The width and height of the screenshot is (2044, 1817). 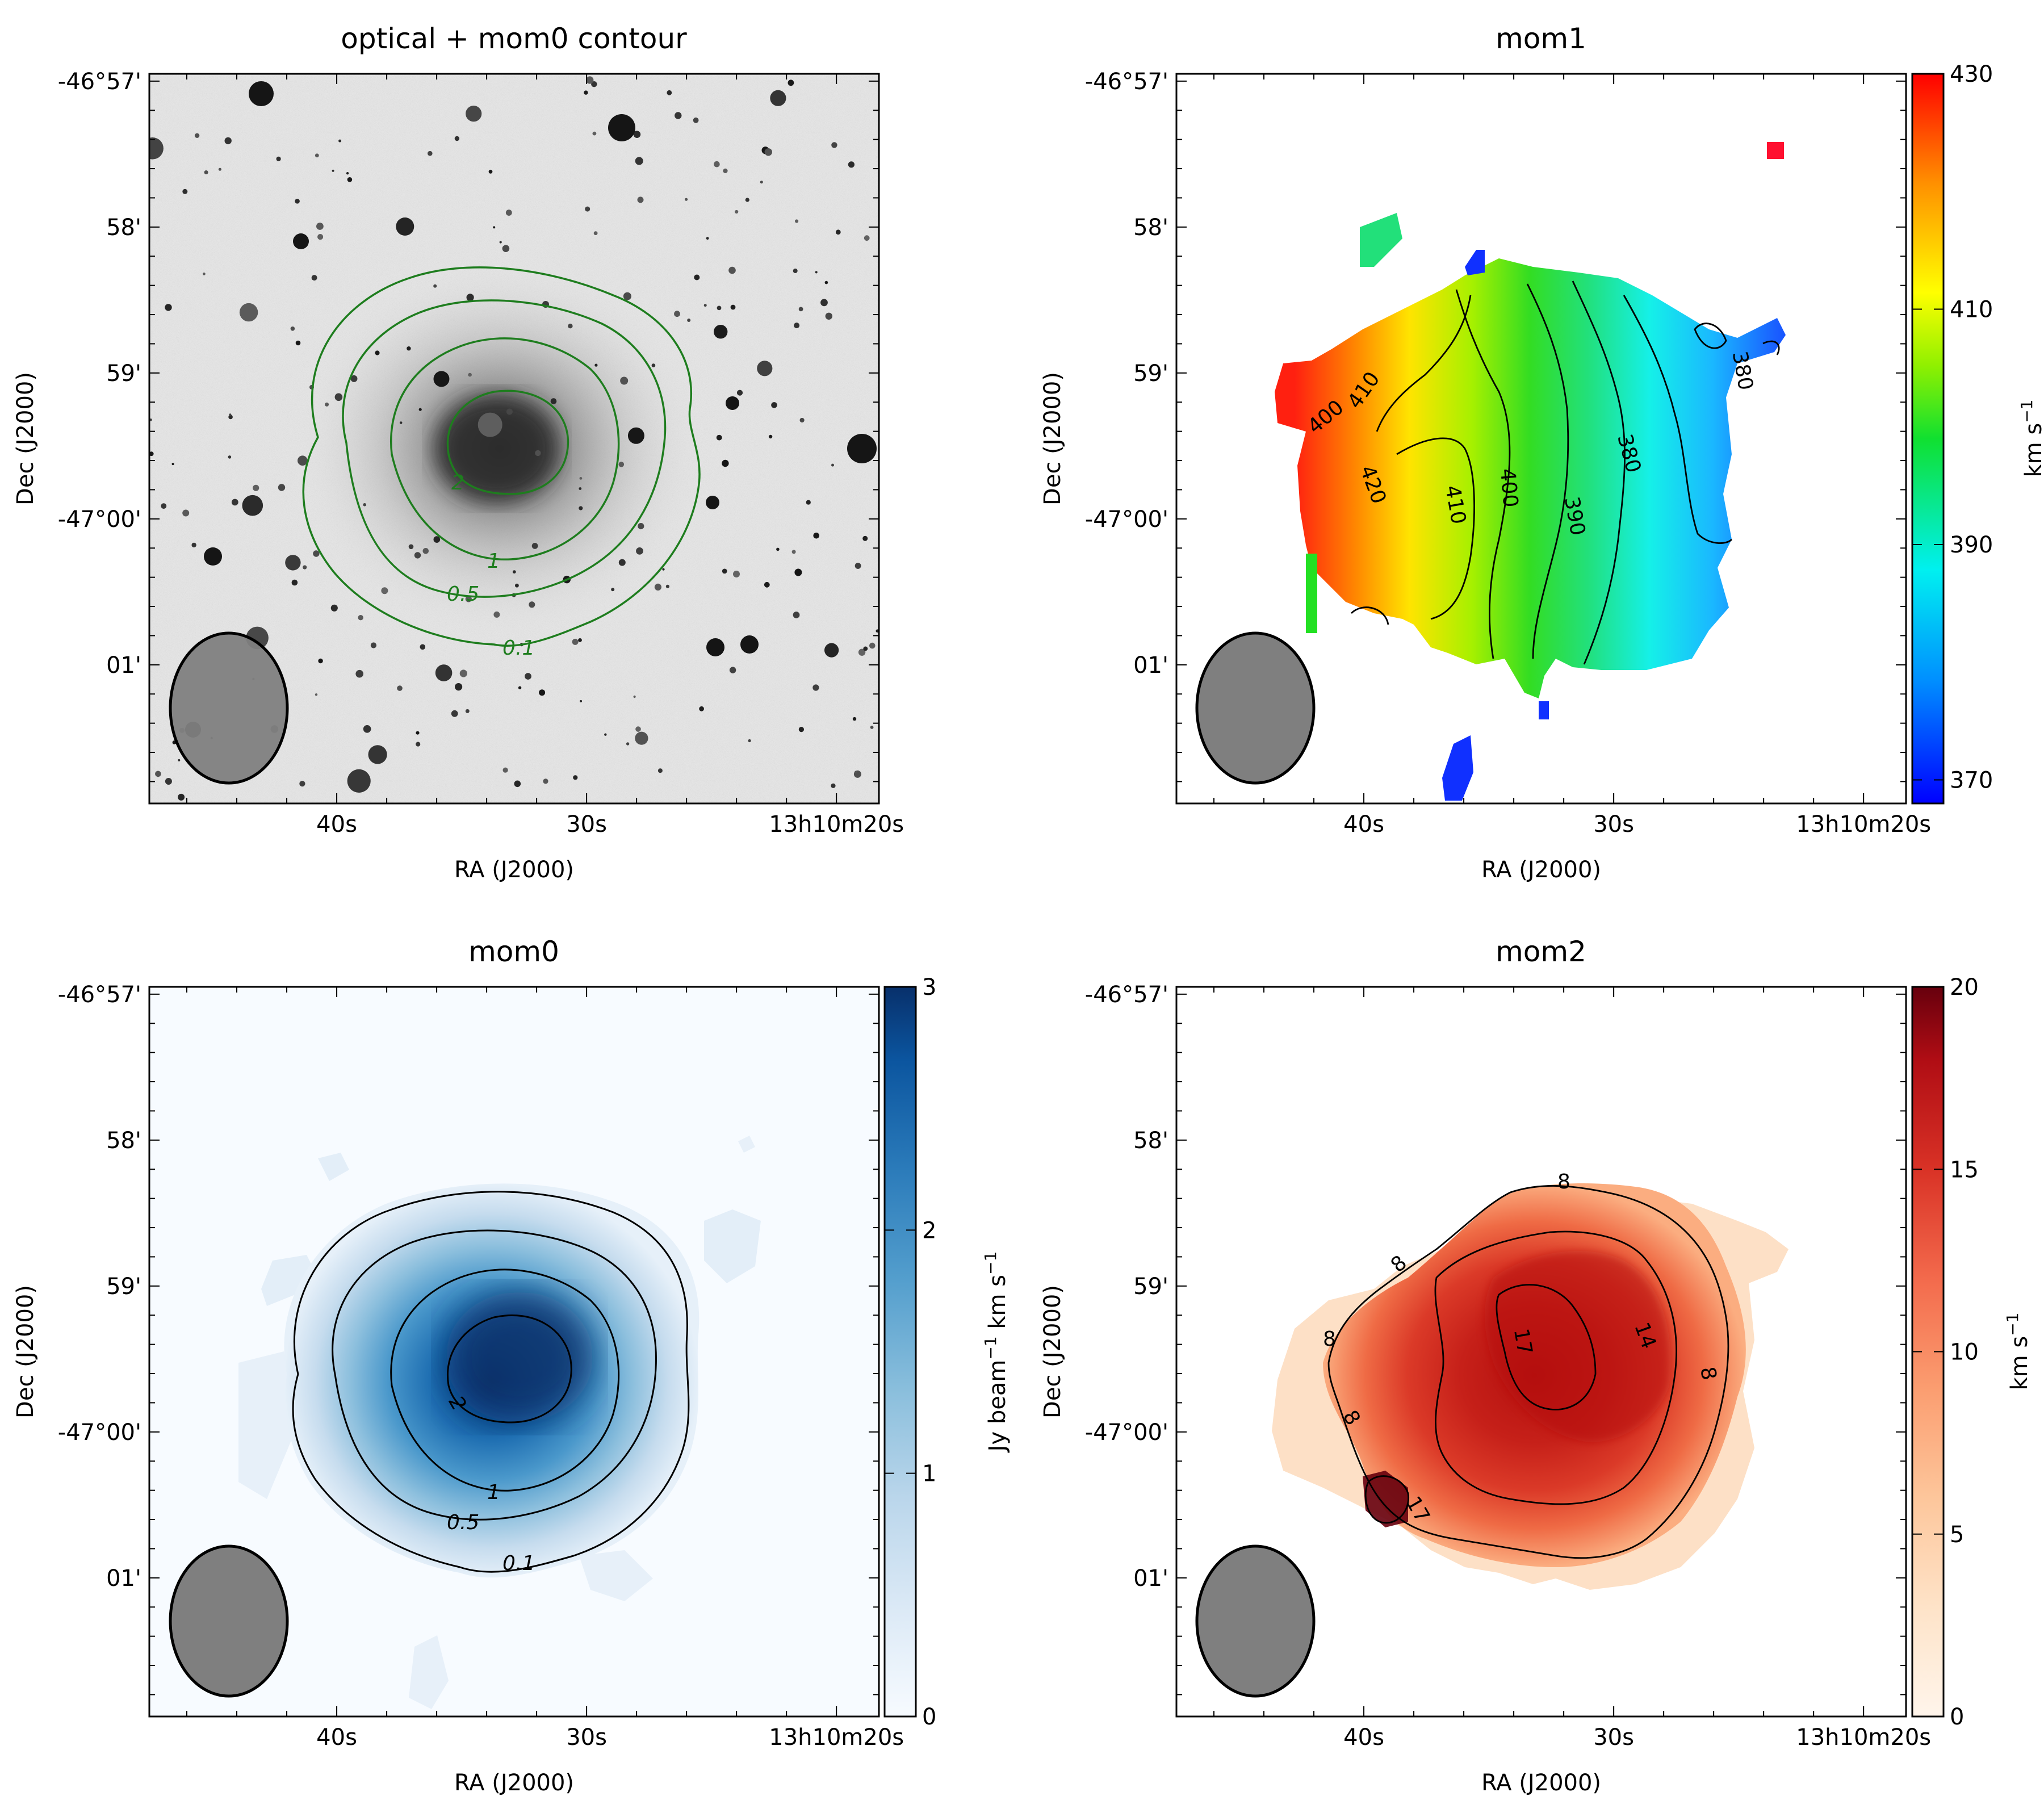 I want to click on colorbar-tick-label: 3, so click(x=929, y=987).